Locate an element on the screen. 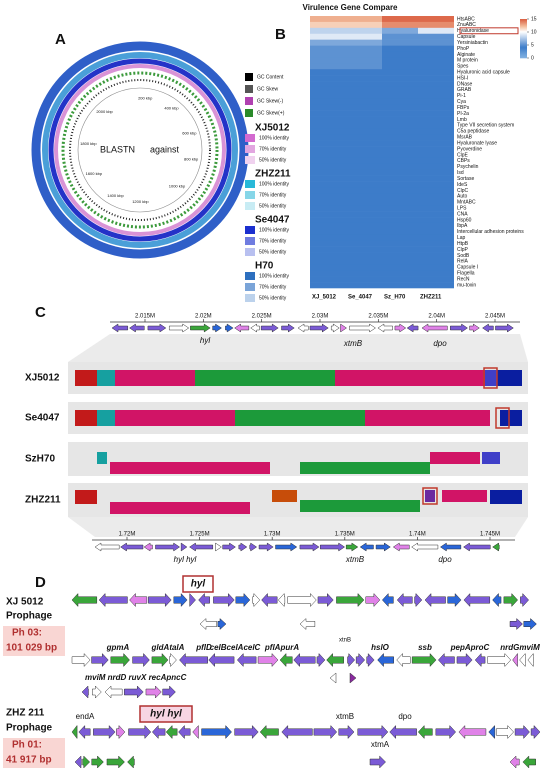 The width and height of the screenshot is (550, 774). label: HSI-I is located at coordinates (462, 78).